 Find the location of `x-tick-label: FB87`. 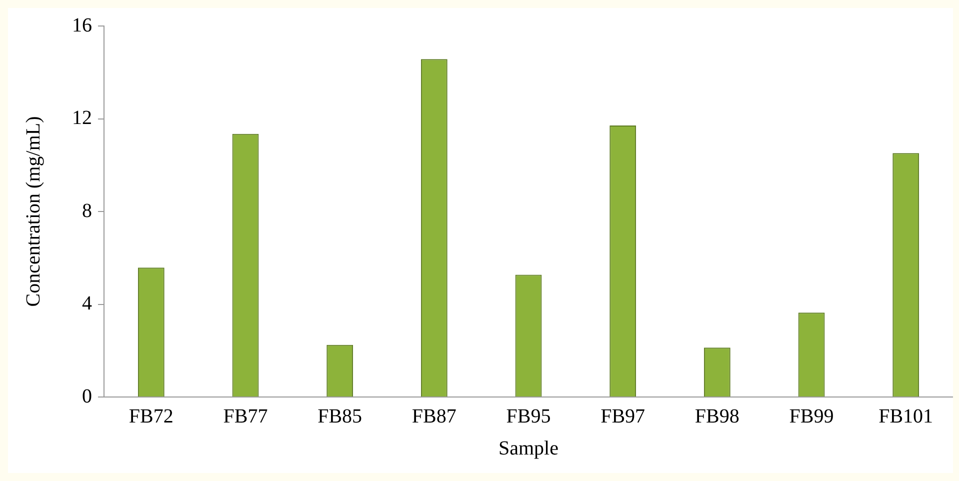

x-tick-label: FB87 is located at coordinates (434, 416).